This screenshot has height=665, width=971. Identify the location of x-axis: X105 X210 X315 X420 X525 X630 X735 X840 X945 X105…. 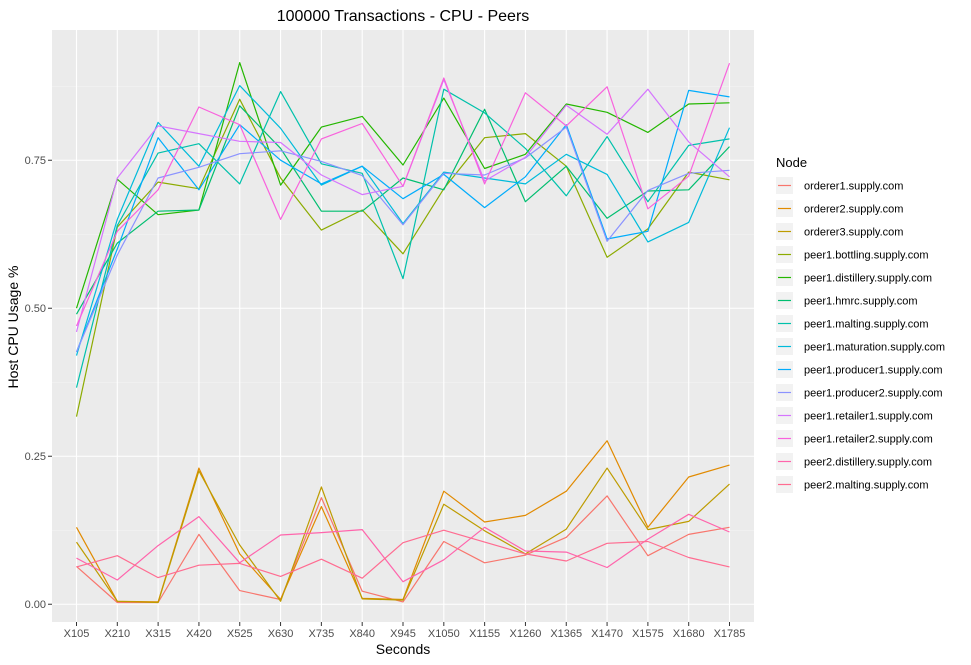
(405, 631).